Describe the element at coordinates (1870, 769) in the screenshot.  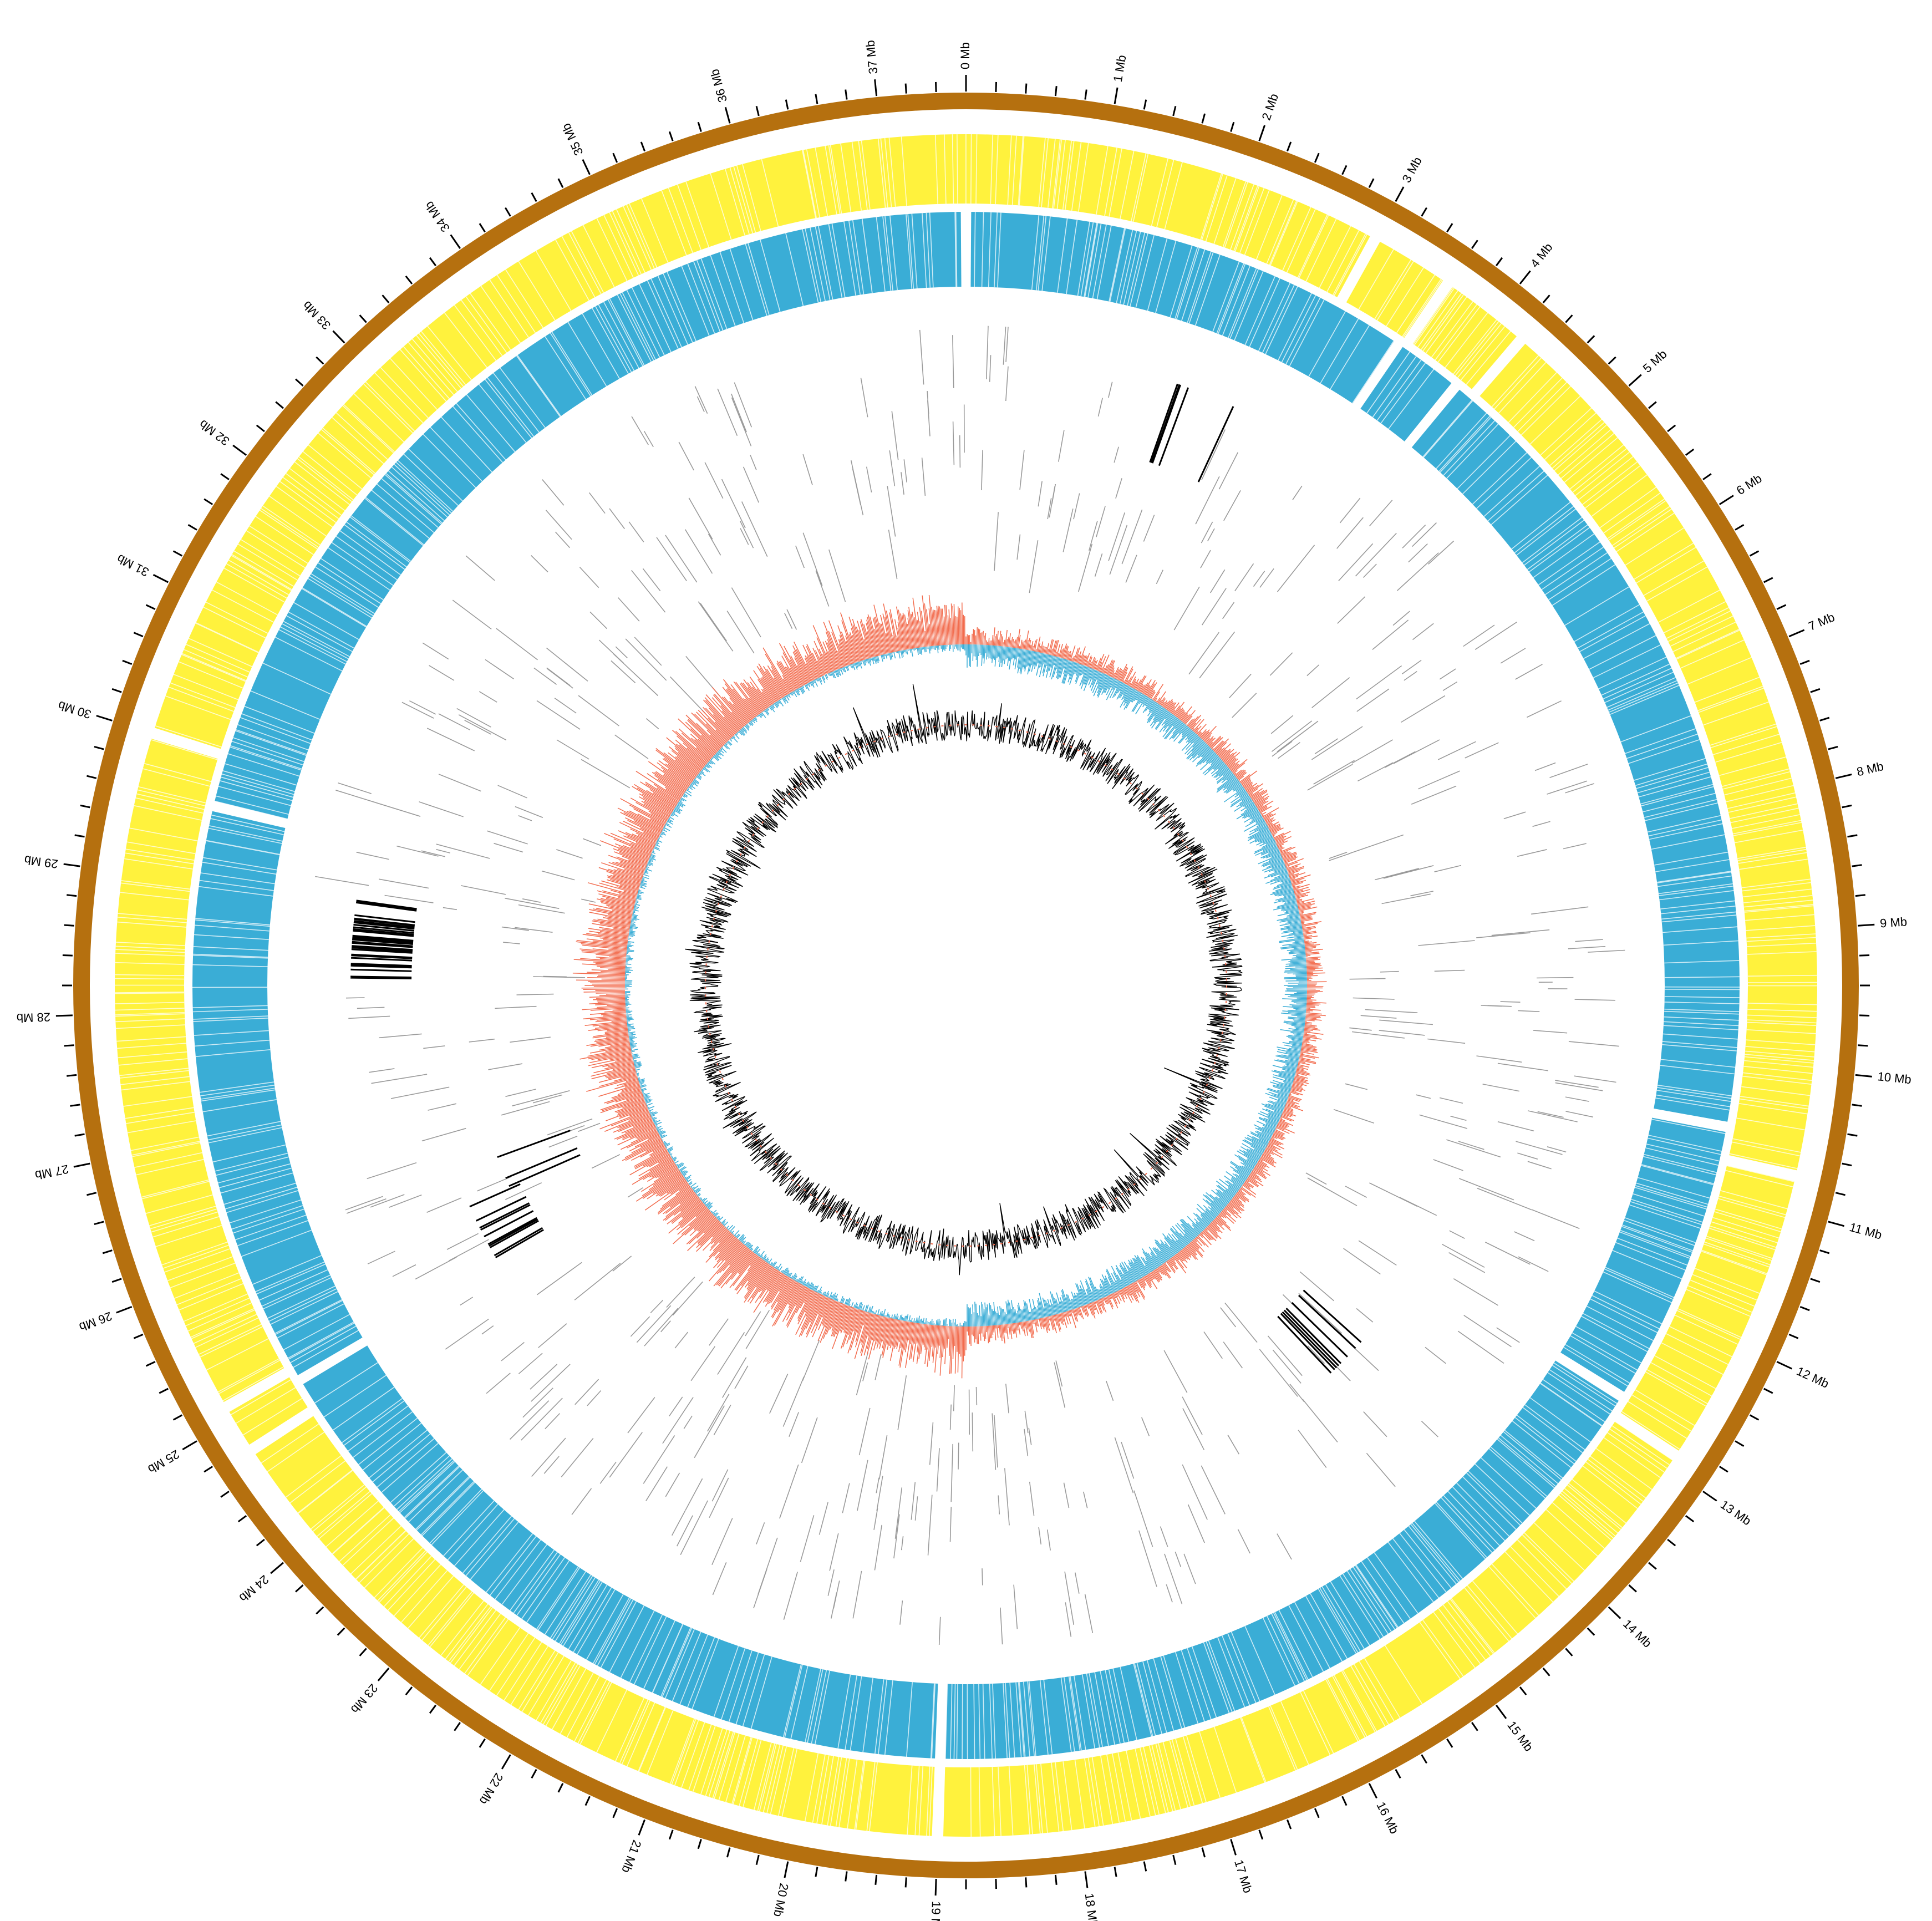
I see `tick-label-8-mb: 8 Mb` at that location.